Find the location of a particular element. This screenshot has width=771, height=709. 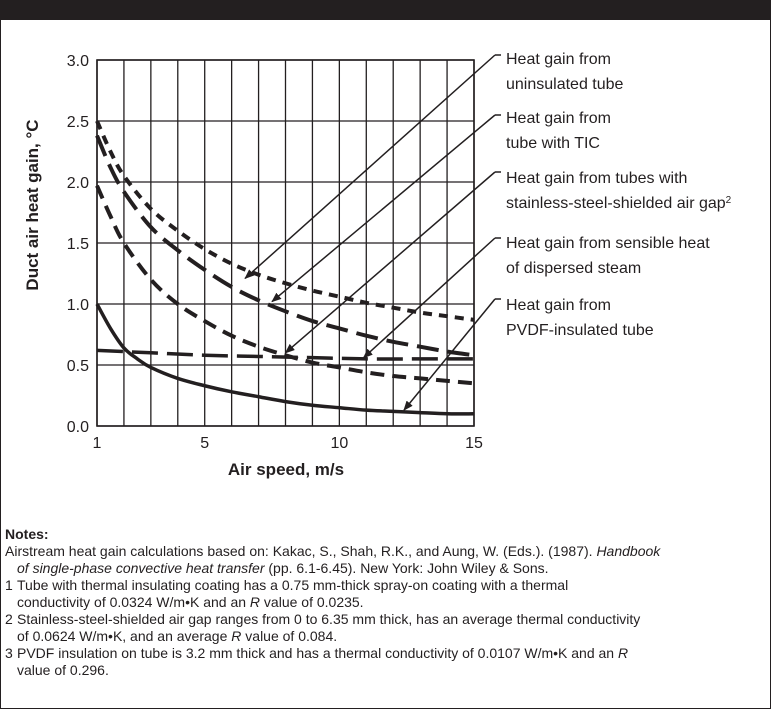

series-line-pvdf is located at coordinates (285, 359).